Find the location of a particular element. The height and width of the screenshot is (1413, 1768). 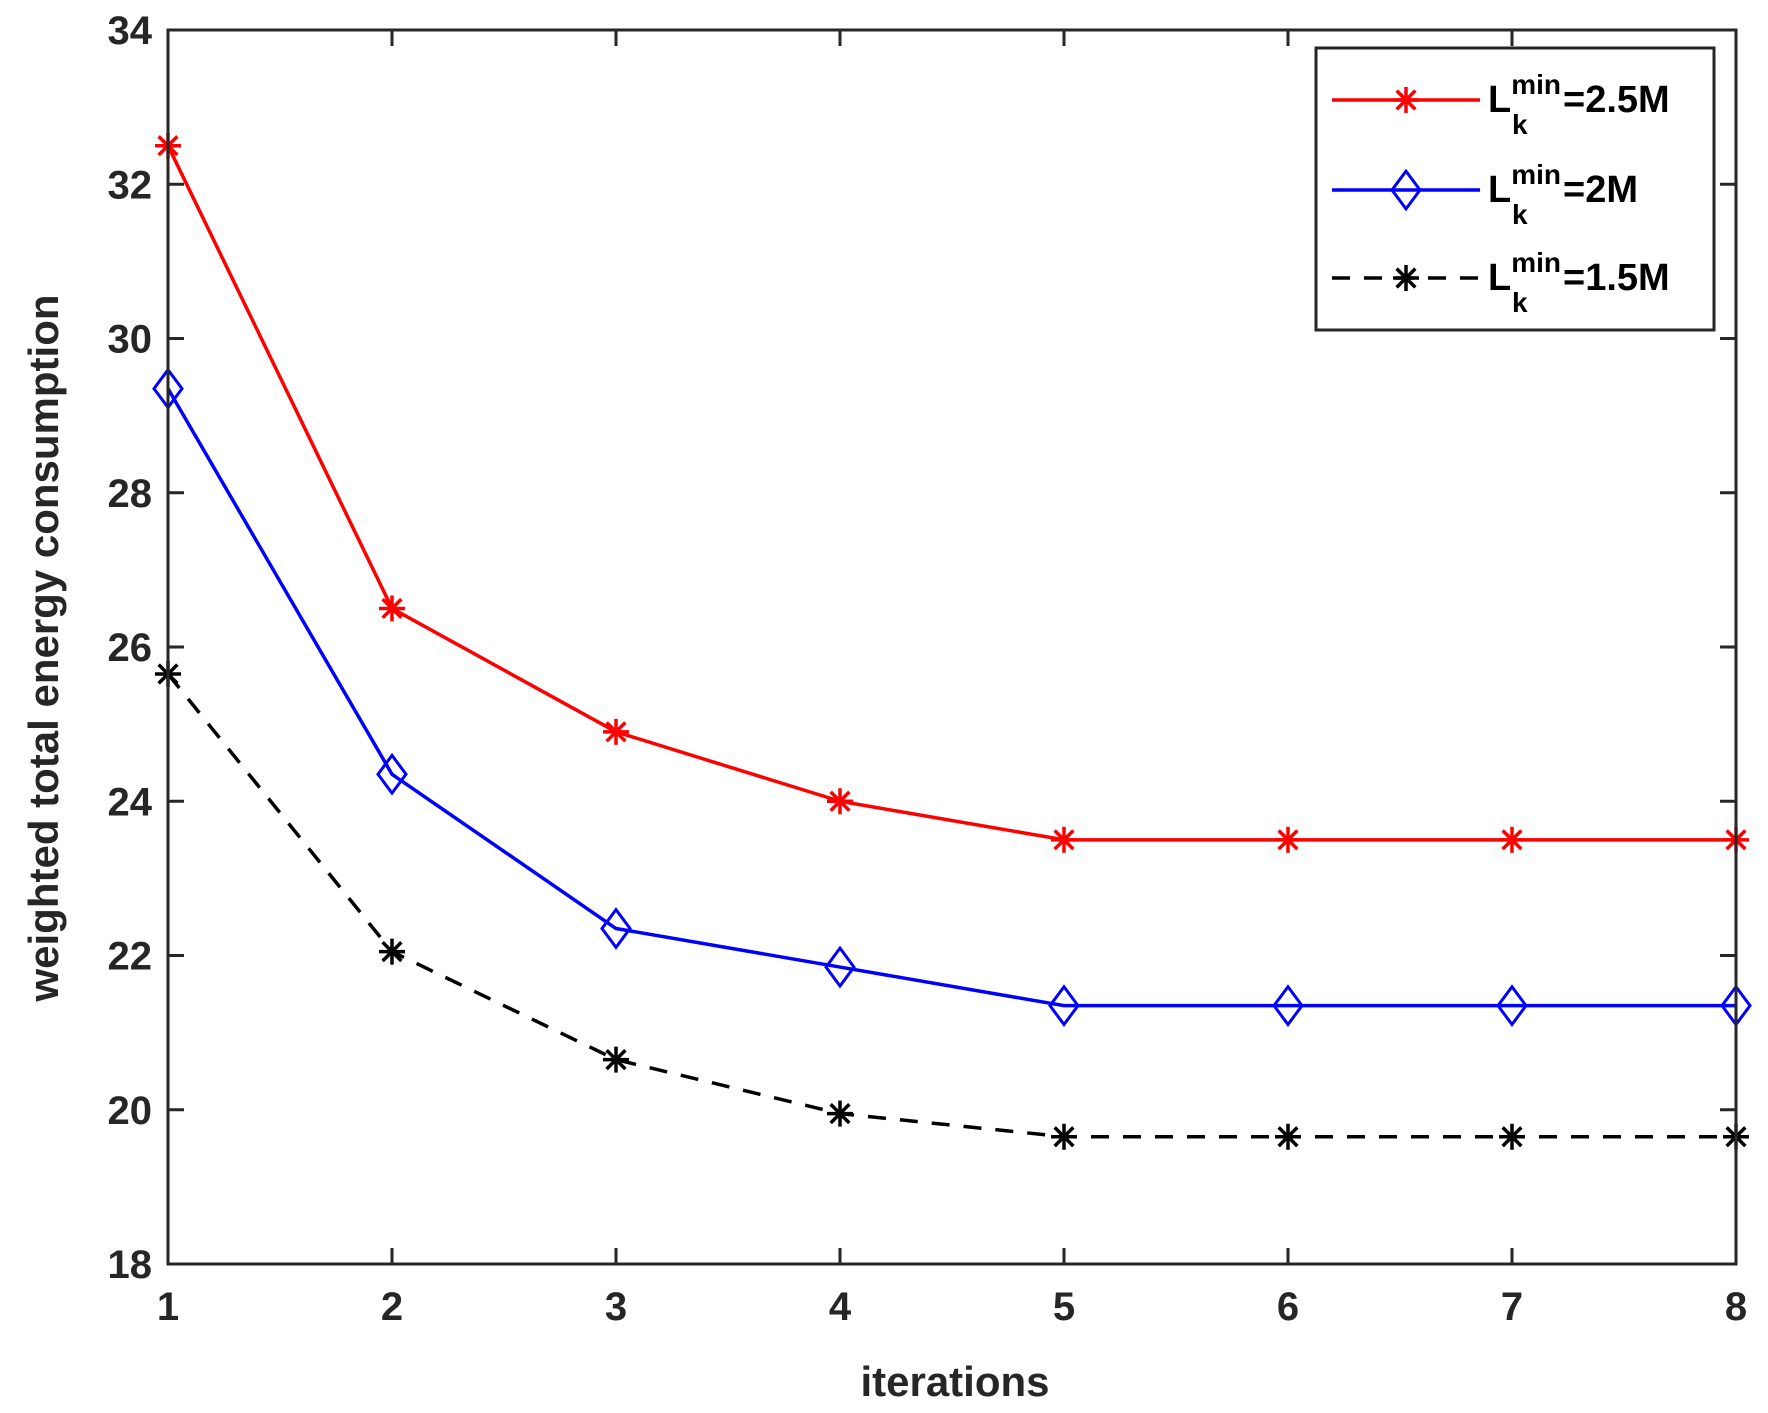

x-tick-label: 8 is located at coordinates (1736, 1307).